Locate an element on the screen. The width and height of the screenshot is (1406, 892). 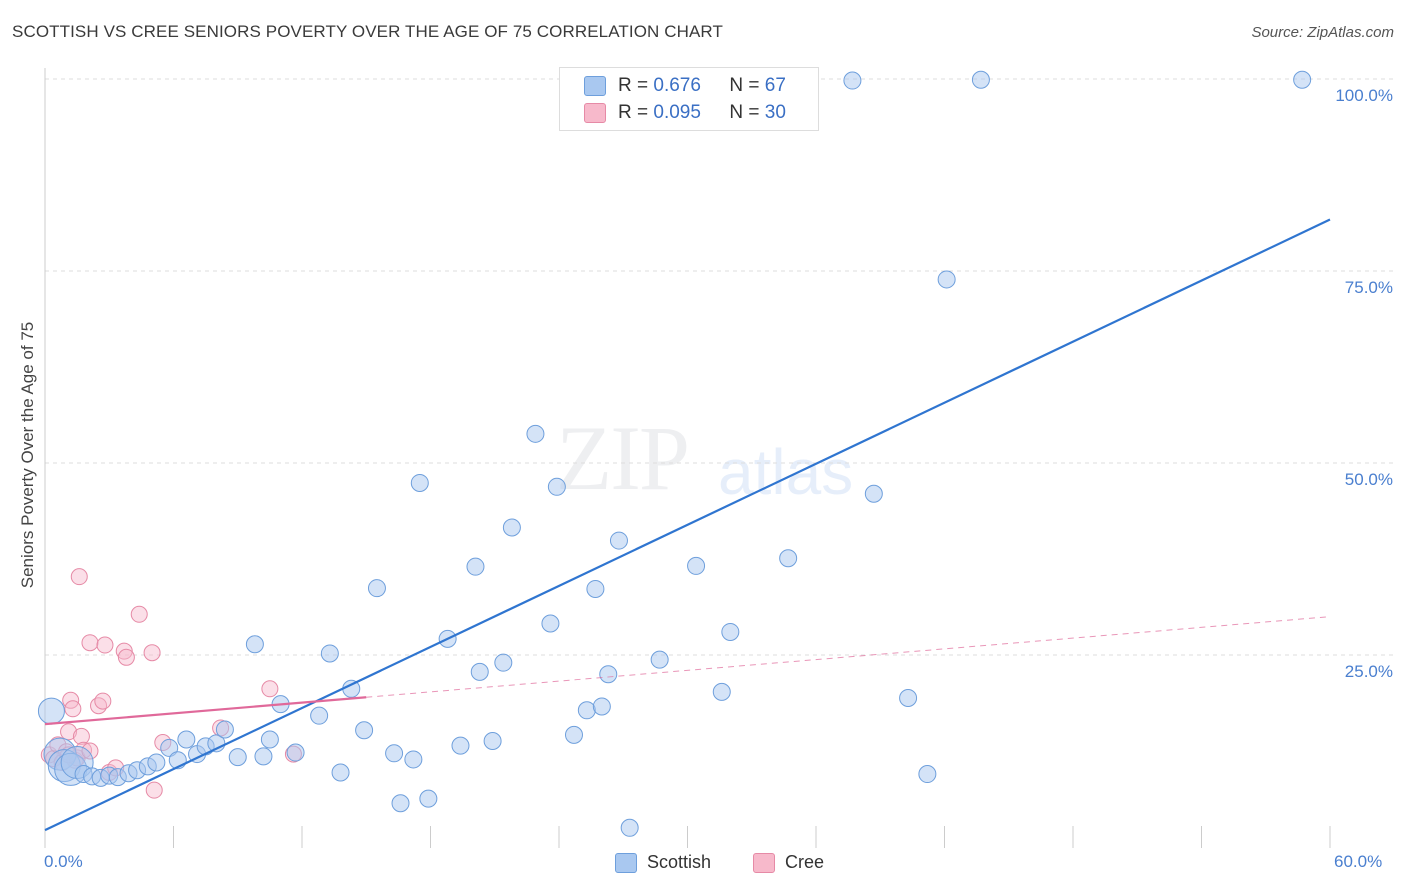
x-tick-label-min: 0.0% is located at coordinates (63, 861).